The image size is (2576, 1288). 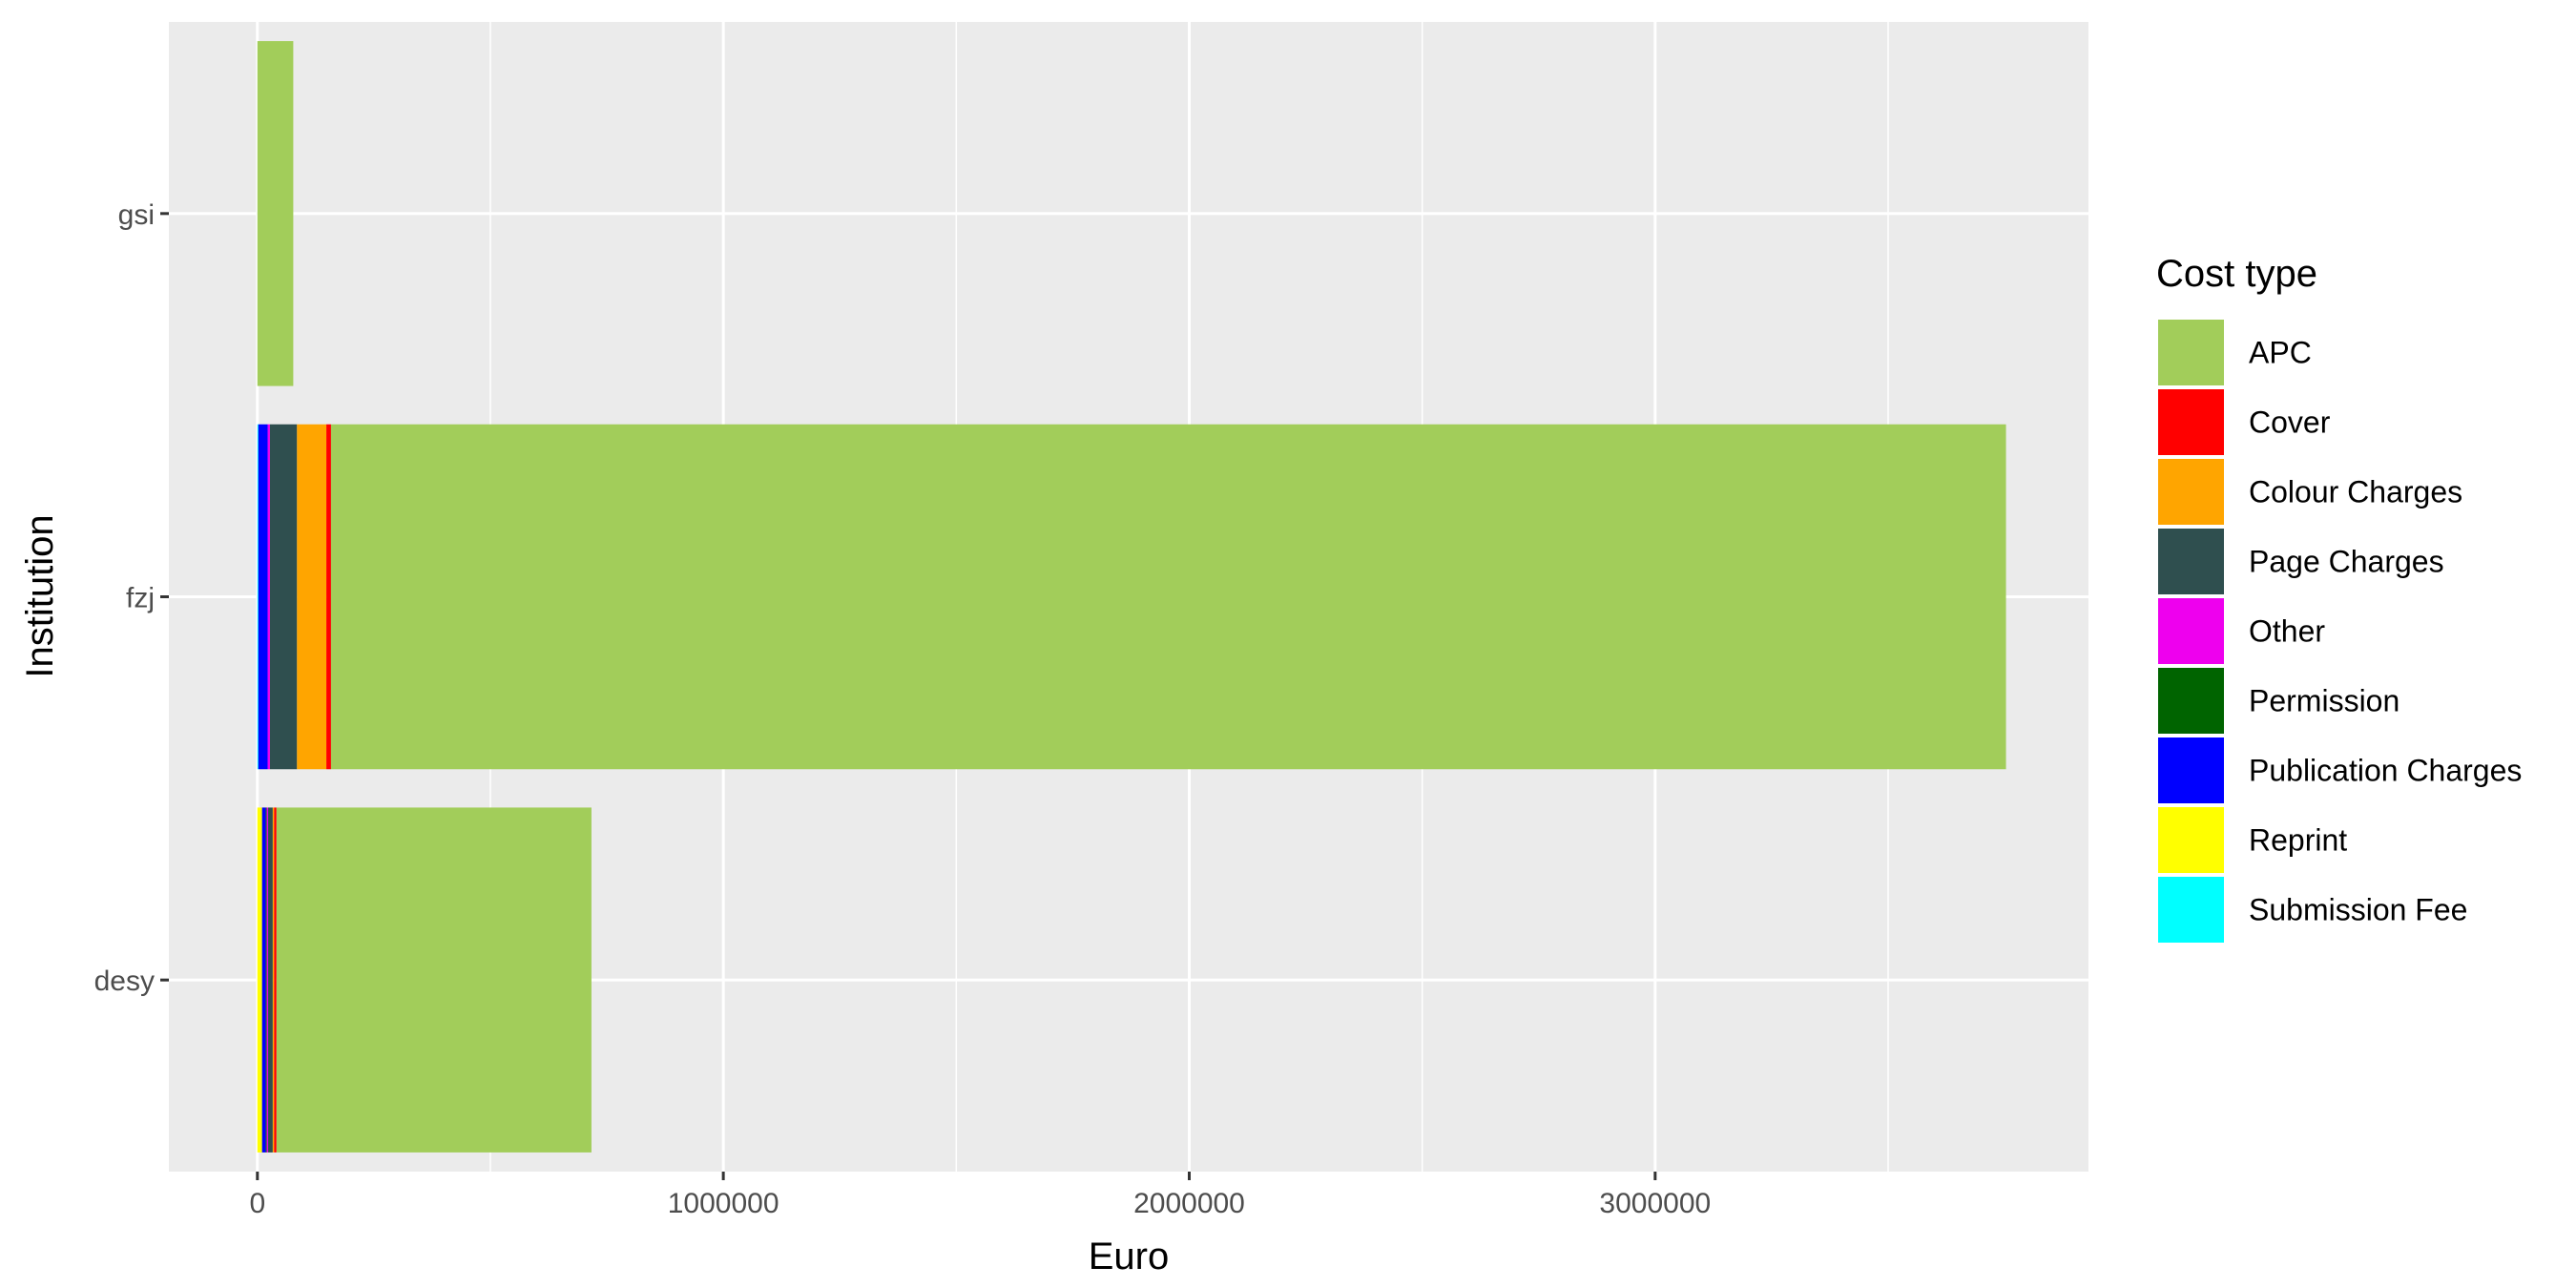 I want to click on legend-label-other: Other, so click(x=2287, y=631).